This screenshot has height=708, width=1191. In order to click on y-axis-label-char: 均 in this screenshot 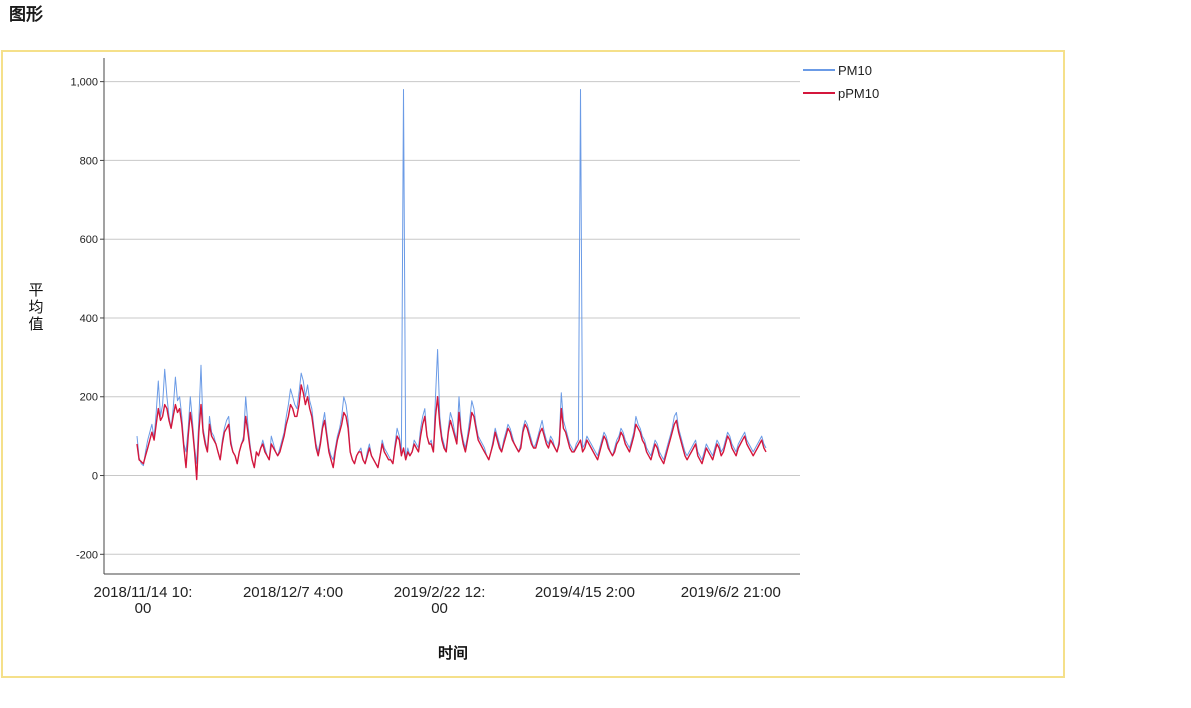, I will do `click(35, 307)`.